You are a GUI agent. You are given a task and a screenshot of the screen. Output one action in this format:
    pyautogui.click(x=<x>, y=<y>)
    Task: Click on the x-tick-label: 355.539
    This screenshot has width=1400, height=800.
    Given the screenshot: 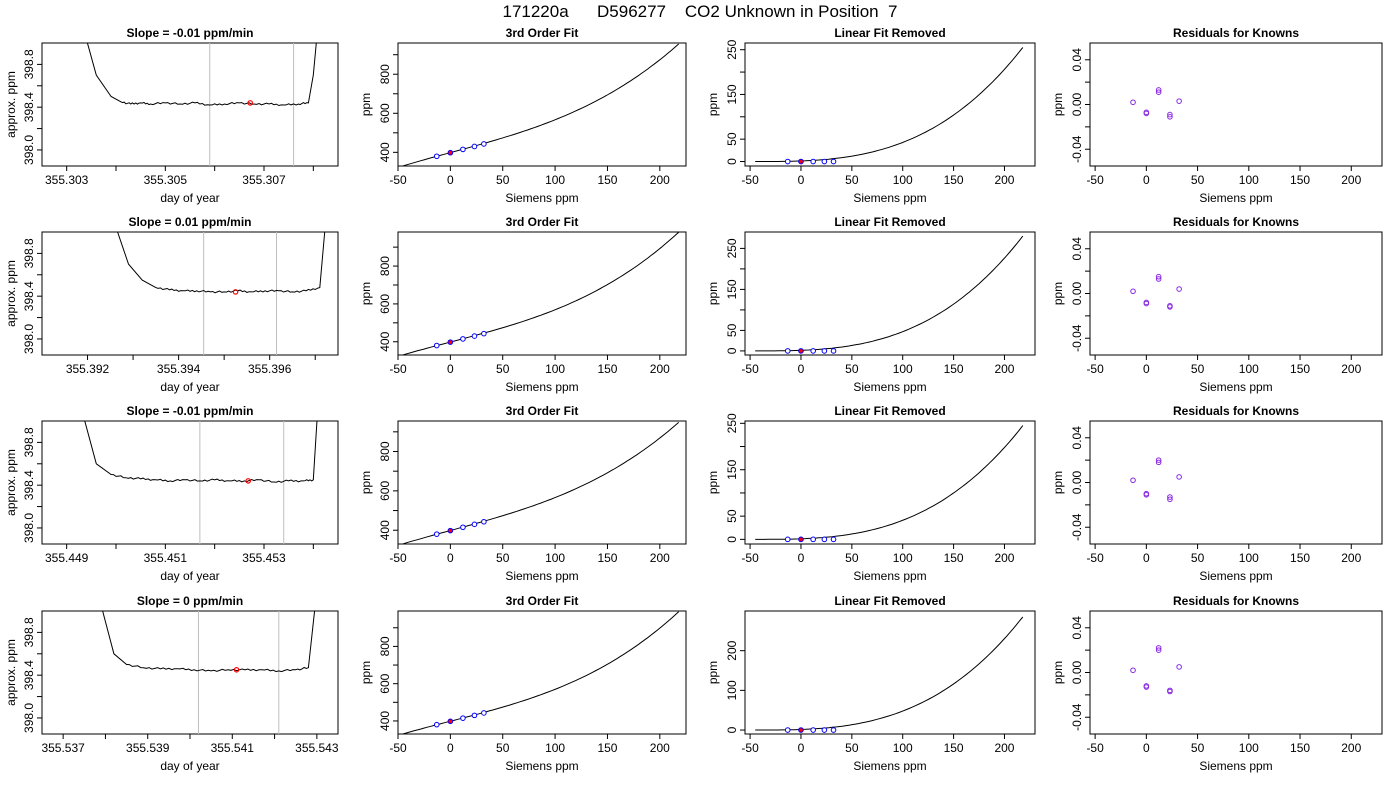 What is the action you would take?
    pyautogui.click(x=148, y=748)
    